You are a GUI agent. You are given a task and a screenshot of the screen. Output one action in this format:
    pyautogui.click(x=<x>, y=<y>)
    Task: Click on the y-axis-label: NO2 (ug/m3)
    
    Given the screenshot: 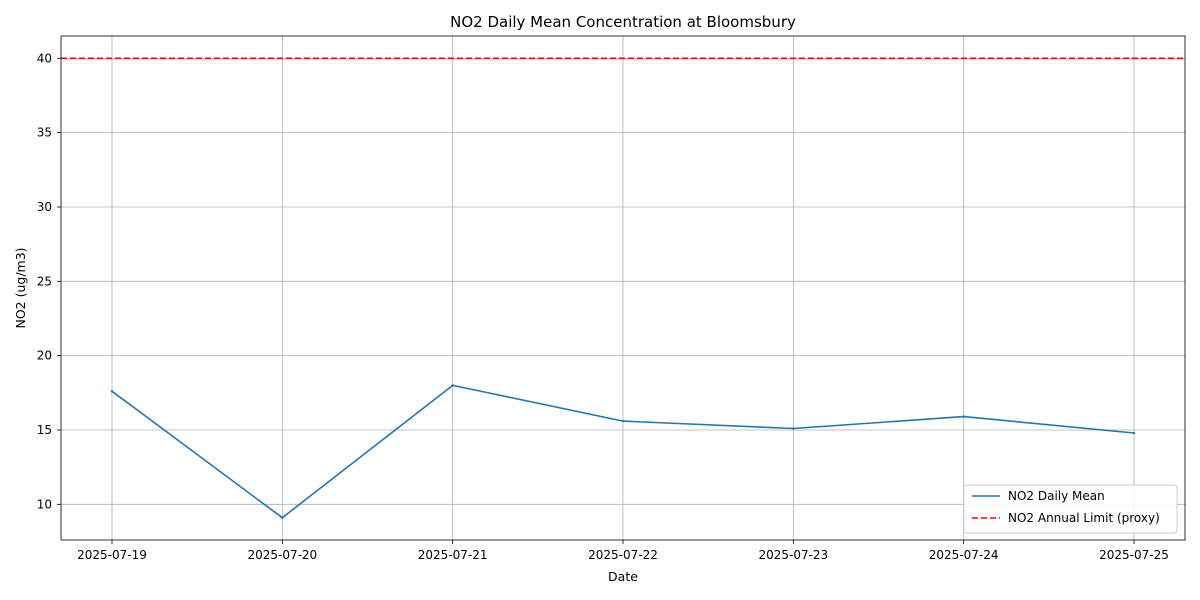 What is the action you would take?
    pyautogui.click(x=20, y=287)
    